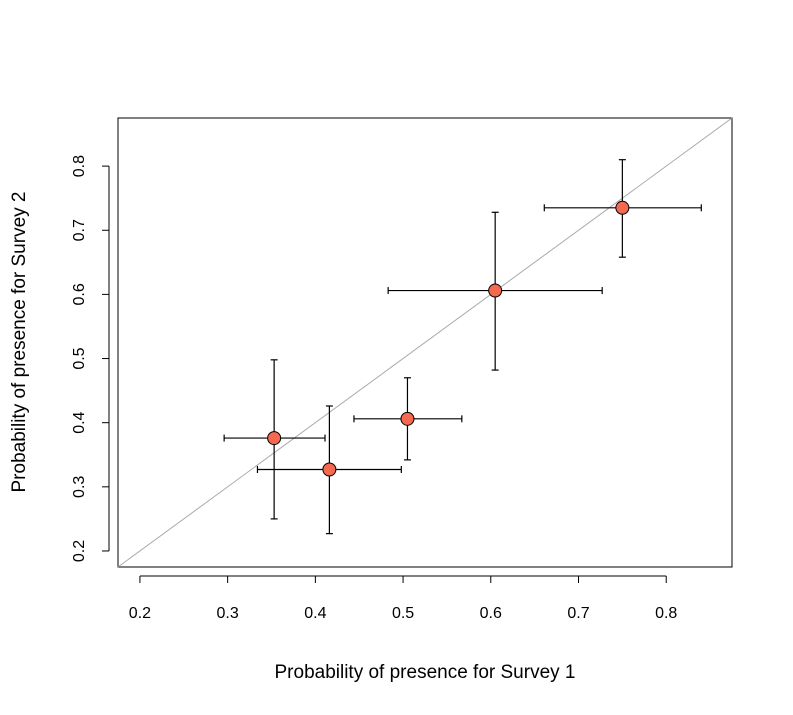  Describe the element at coordinates (79, 551) in the screenshot. I see `y-tick-label-1: 0.2` at that location.